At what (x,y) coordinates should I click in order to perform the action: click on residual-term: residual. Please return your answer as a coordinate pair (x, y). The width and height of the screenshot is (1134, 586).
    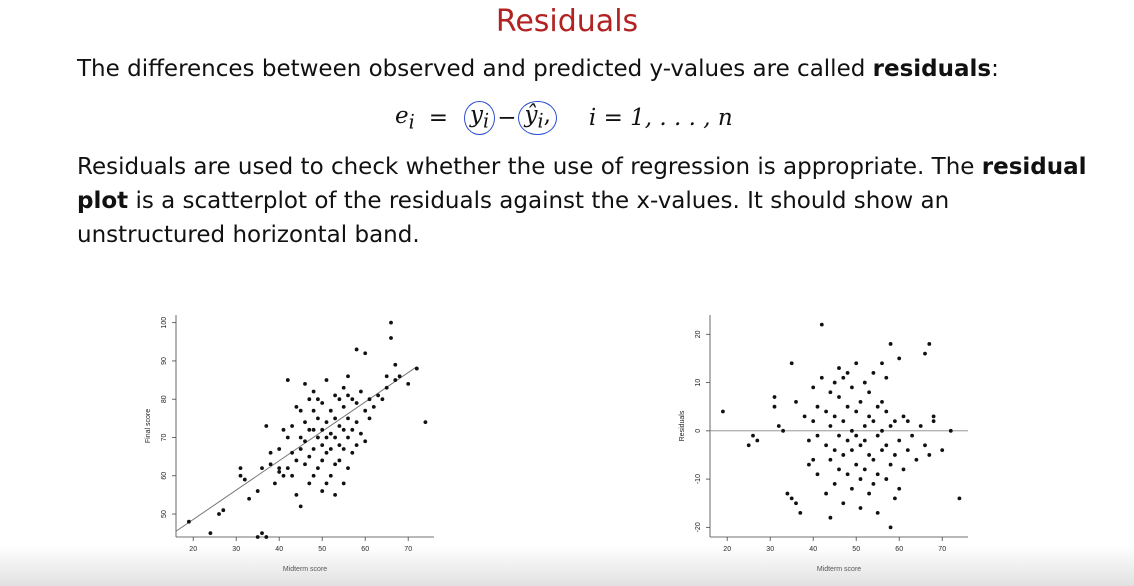
    Looking at the image, I should click on (1034, 167).